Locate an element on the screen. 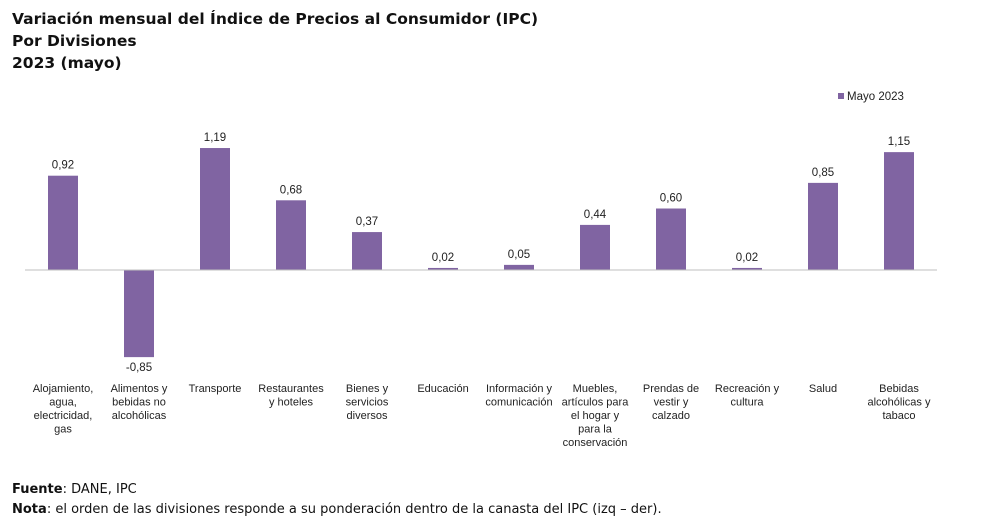 This screenshot has width=989, height=531. category-label-line: Salud is located at coordinates (823, 389).